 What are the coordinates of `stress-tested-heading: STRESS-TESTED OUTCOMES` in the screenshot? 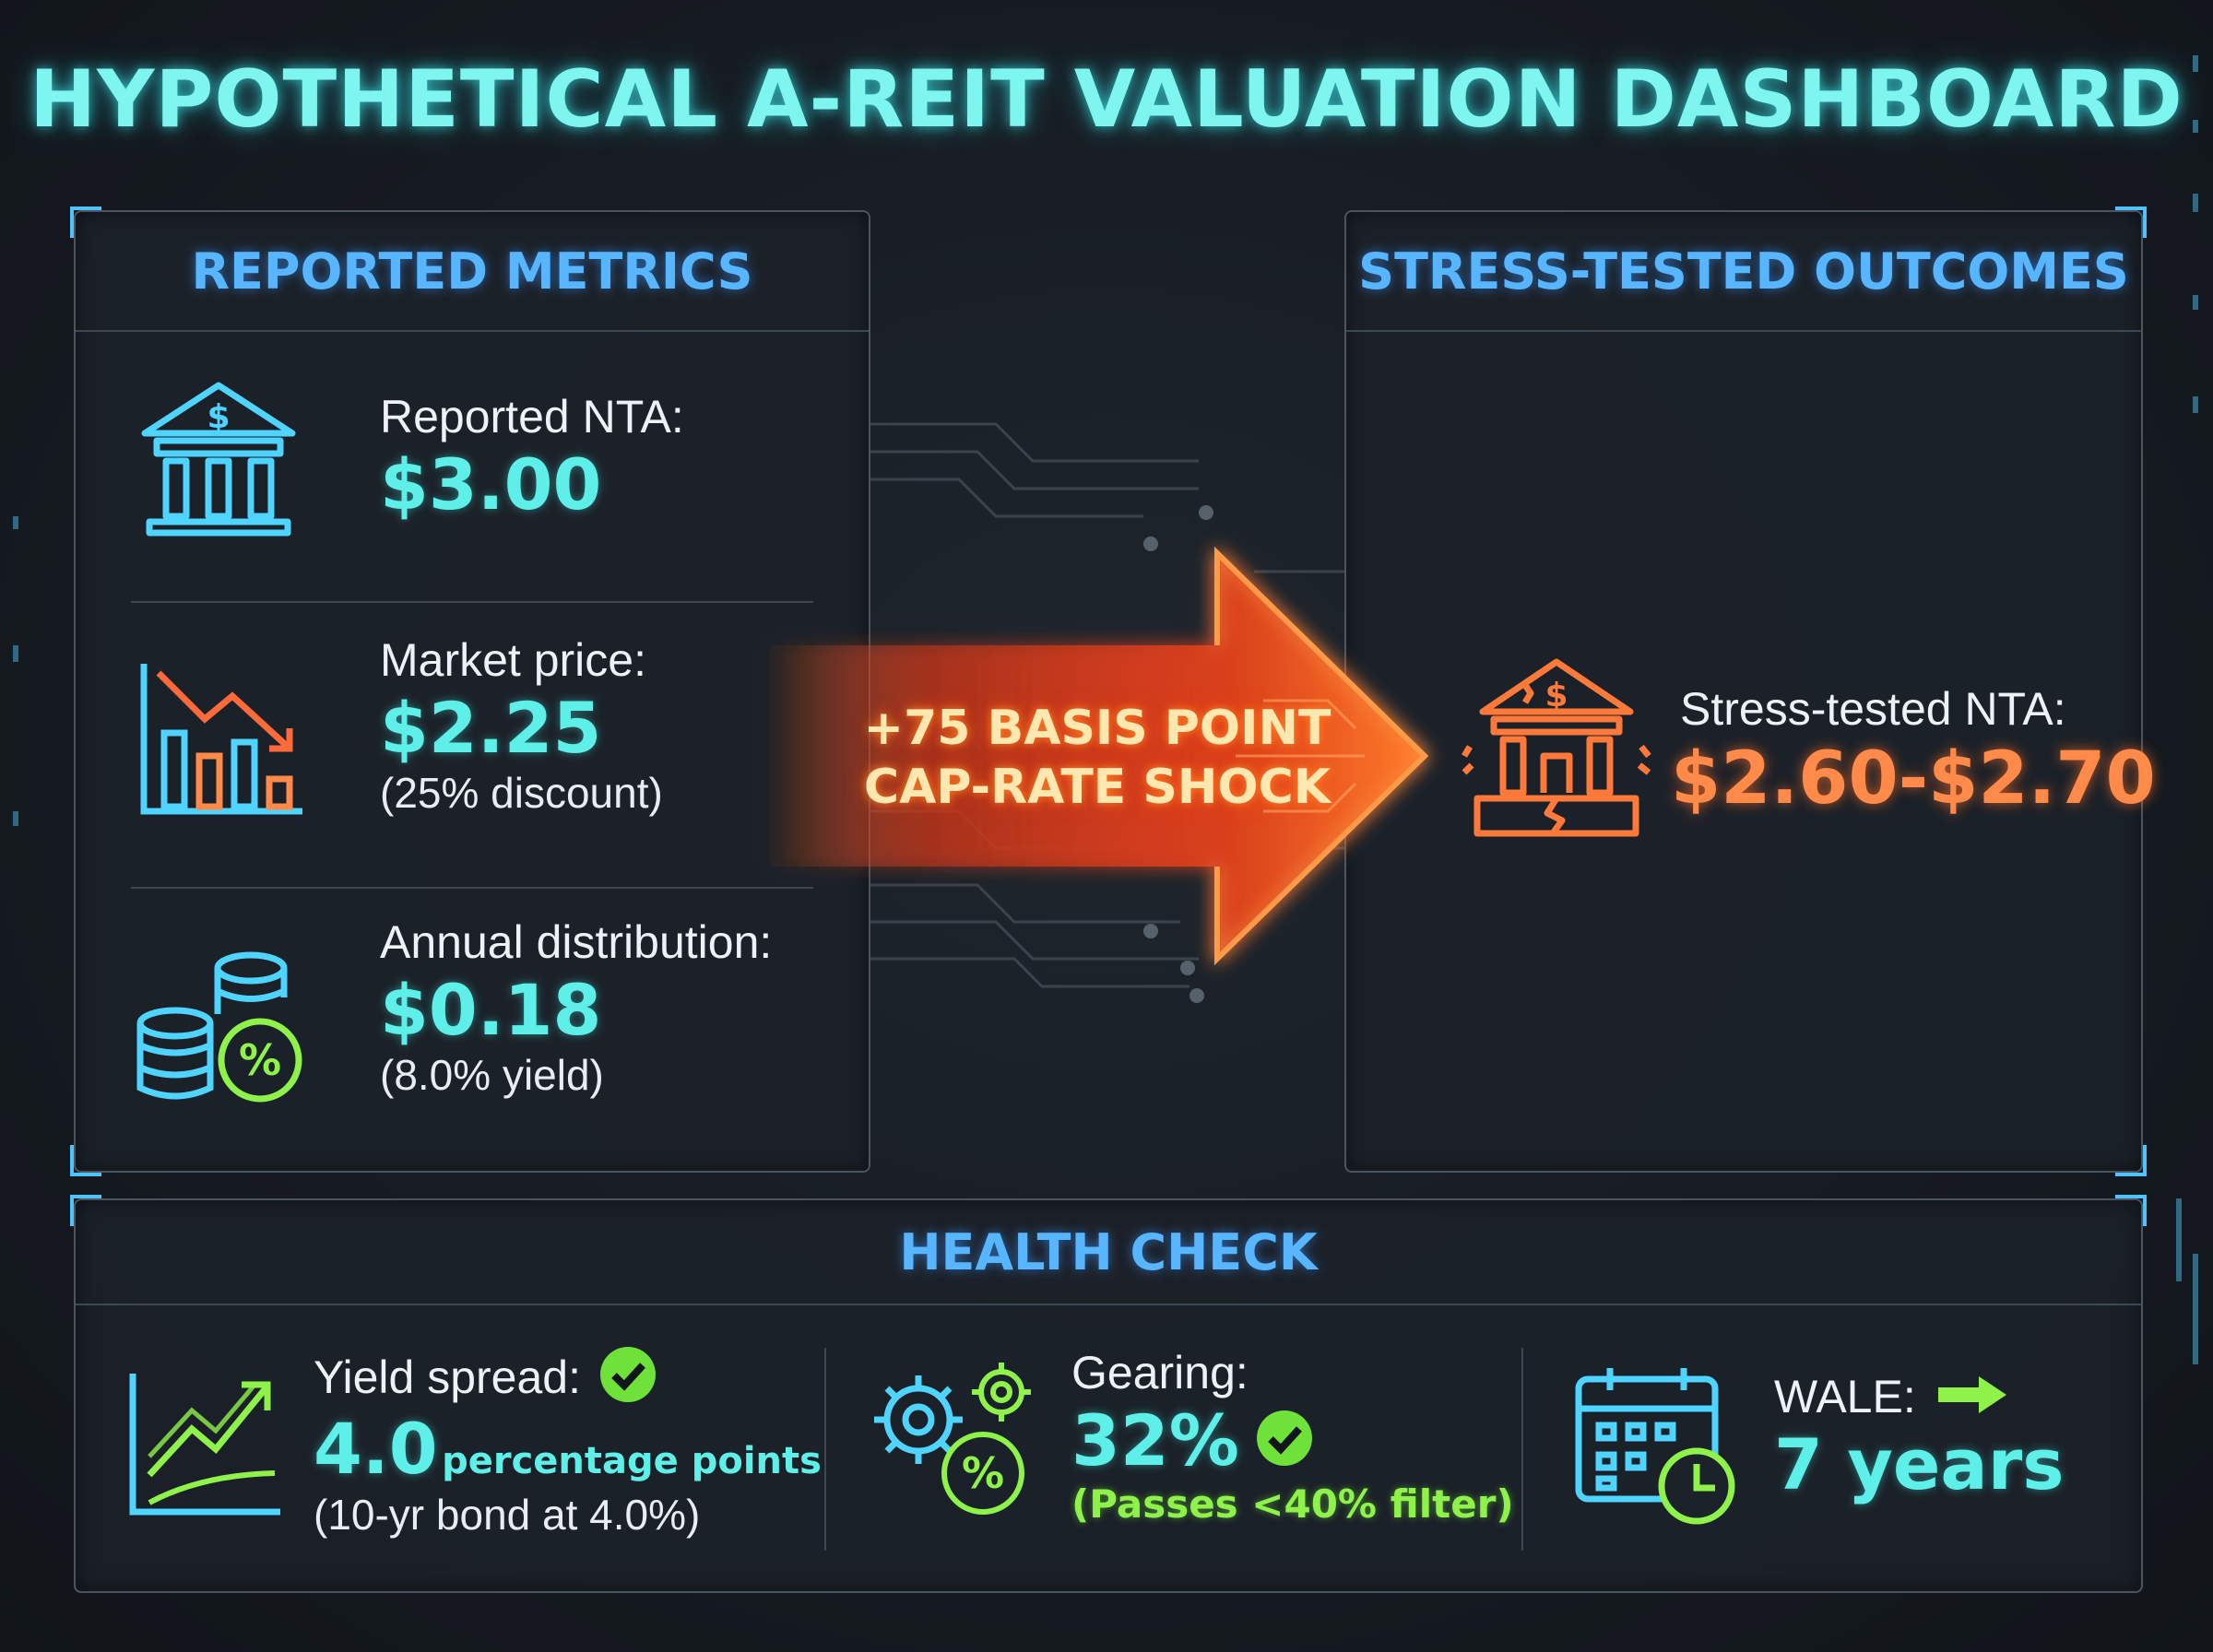 It's located at (1743, 272).